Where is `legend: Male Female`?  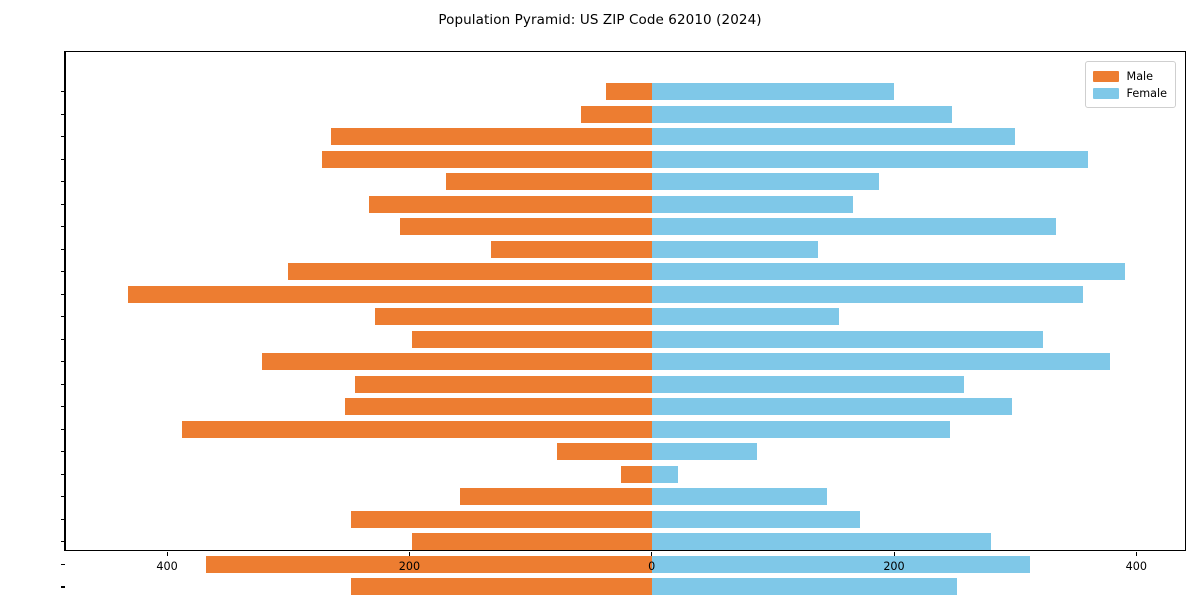 legend: Male Female is located at coordinates (1130, 84).